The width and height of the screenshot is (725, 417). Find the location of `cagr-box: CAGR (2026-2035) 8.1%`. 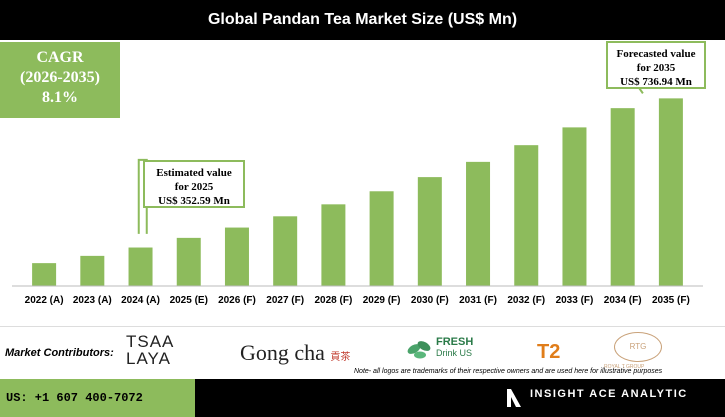

cagr-box: CAGR (2026-2035) 8.1% is located at coordinates (60, 80).